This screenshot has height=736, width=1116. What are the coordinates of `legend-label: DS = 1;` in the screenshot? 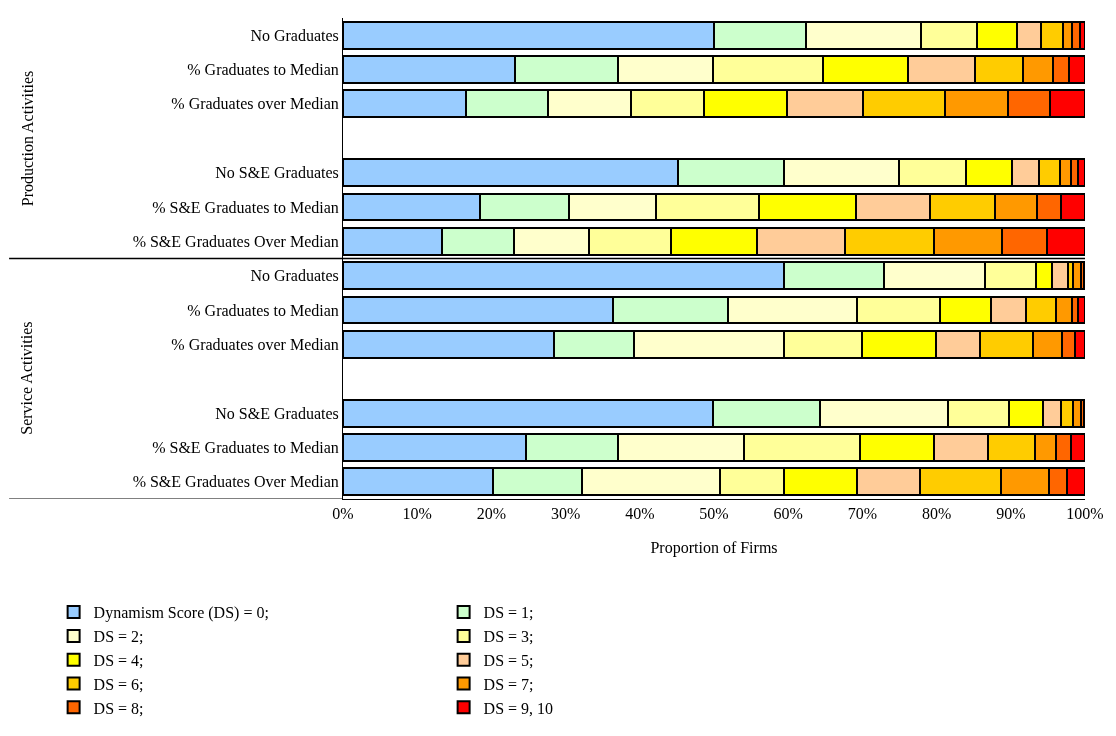 It's located at (508, 613).